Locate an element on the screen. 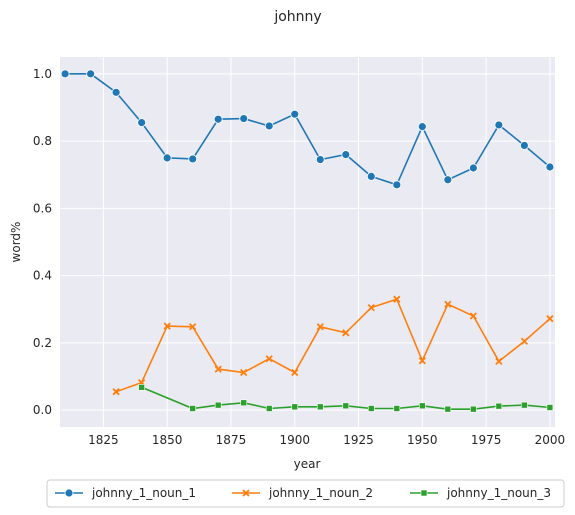  legend-label: johnny_1_noun_3 is located at coordinates (498, 493).